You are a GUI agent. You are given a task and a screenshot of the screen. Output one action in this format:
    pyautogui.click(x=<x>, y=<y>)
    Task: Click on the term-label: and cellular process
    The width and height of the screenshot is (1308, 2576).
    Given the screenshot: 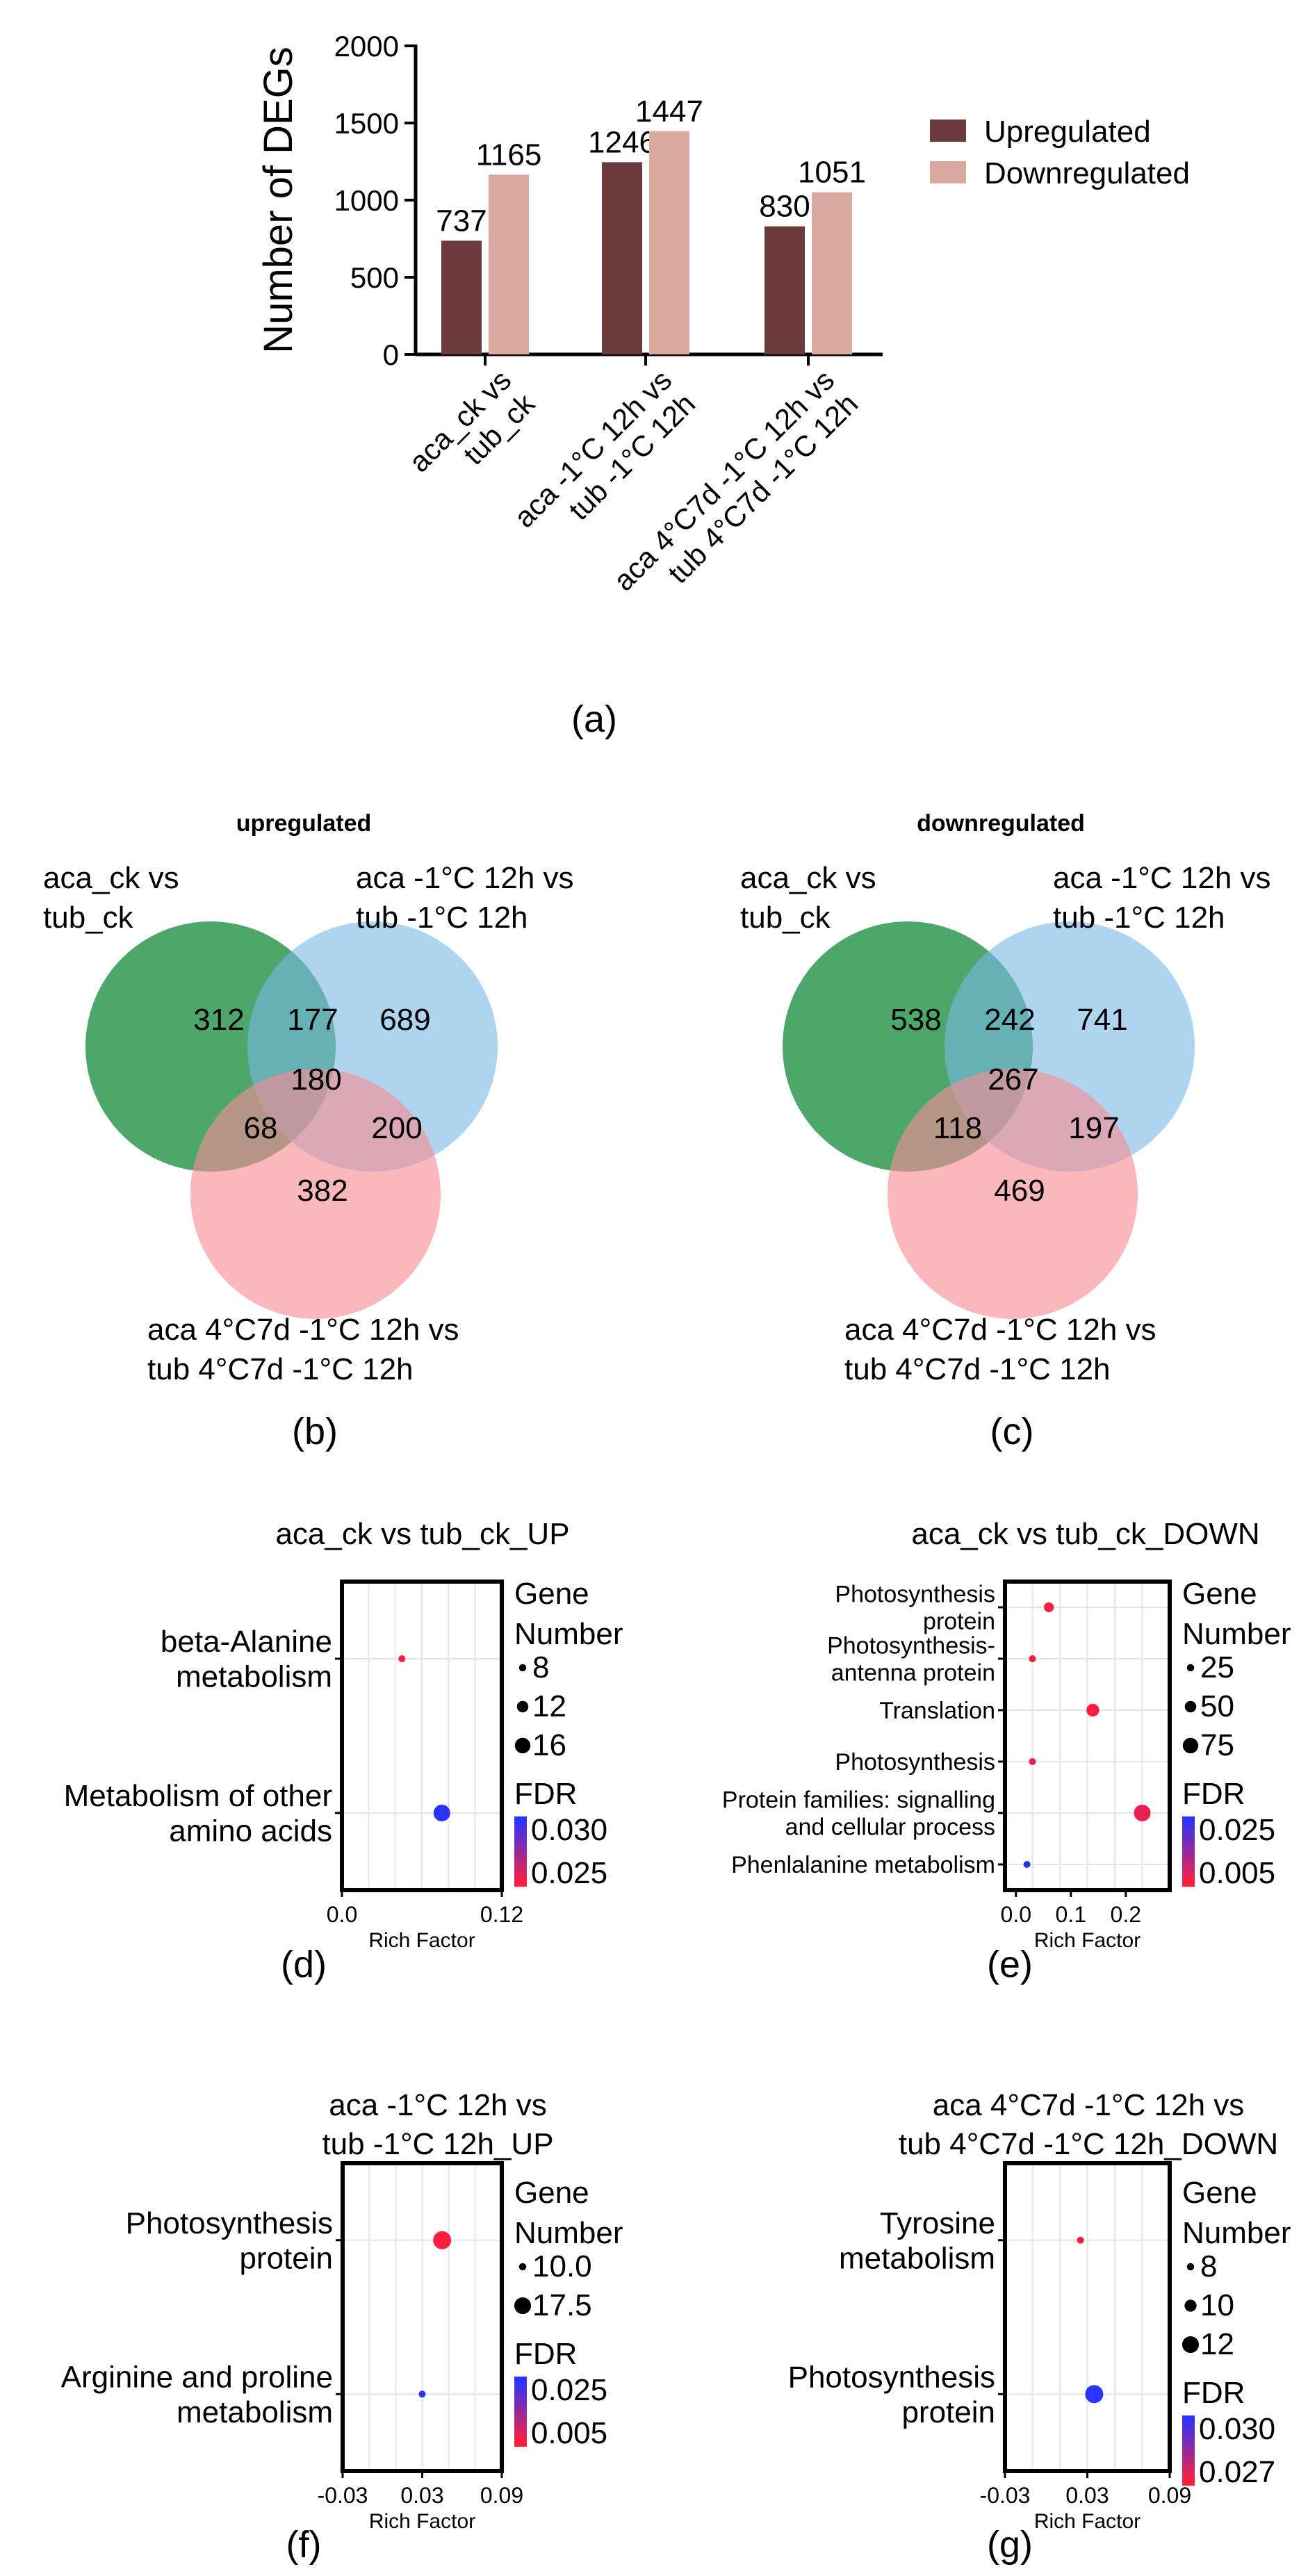 What is the action you would take?
    pyautogui.click(x=890, y=1827)
    